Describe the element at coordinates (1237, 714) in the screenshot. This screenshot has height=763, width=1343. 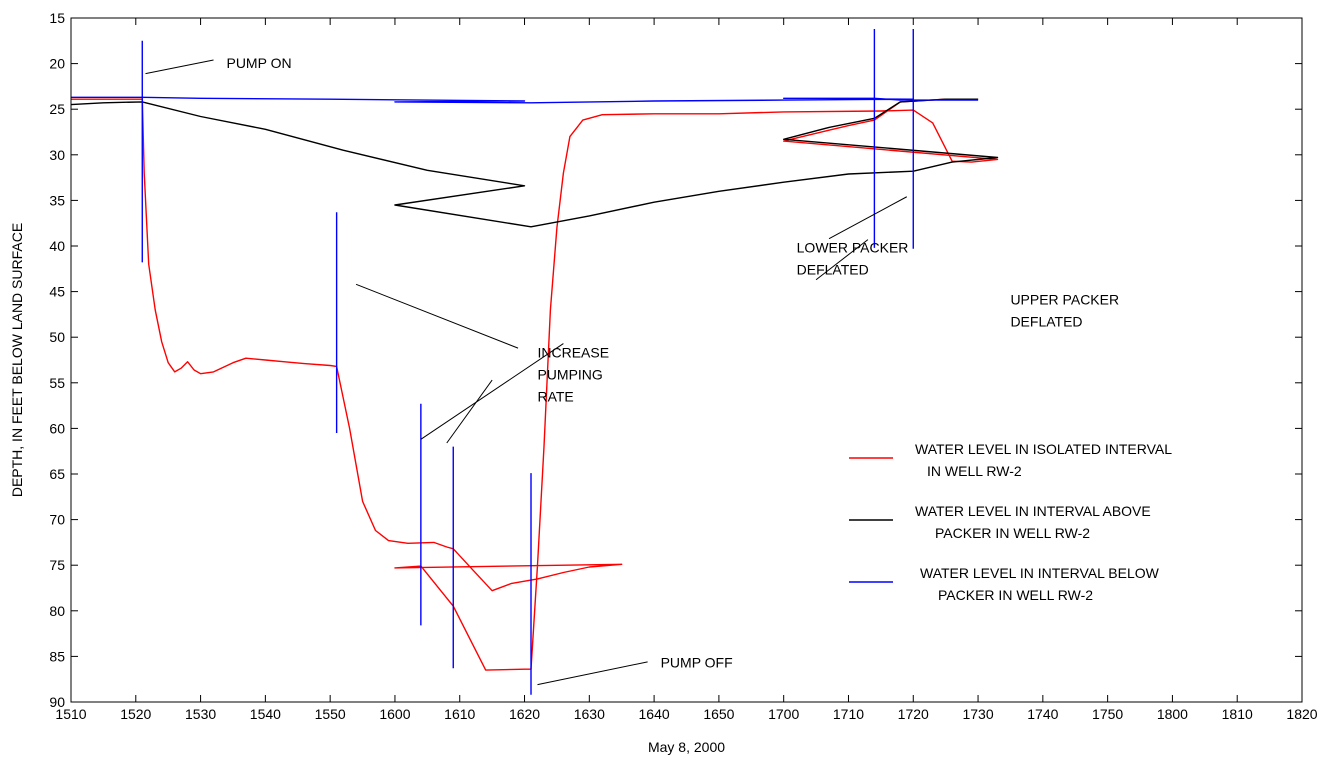
I see `x-tick-label: 1810` at that location.